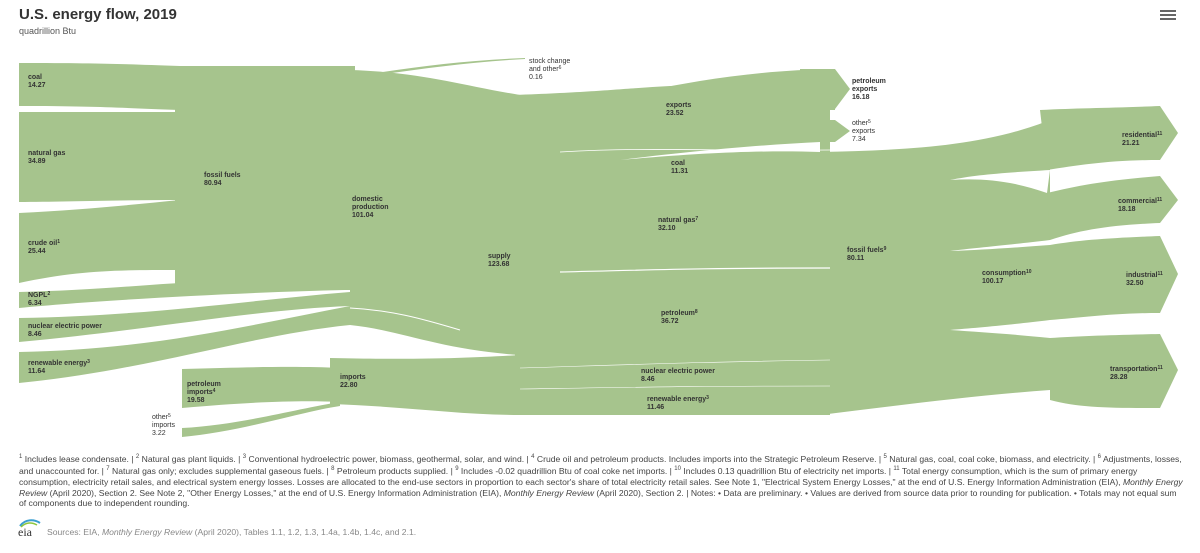 The width and height of the screenshot is (1200, 553). I want to click on label-coal-consumption: coal 11.31, so click(680, 167).